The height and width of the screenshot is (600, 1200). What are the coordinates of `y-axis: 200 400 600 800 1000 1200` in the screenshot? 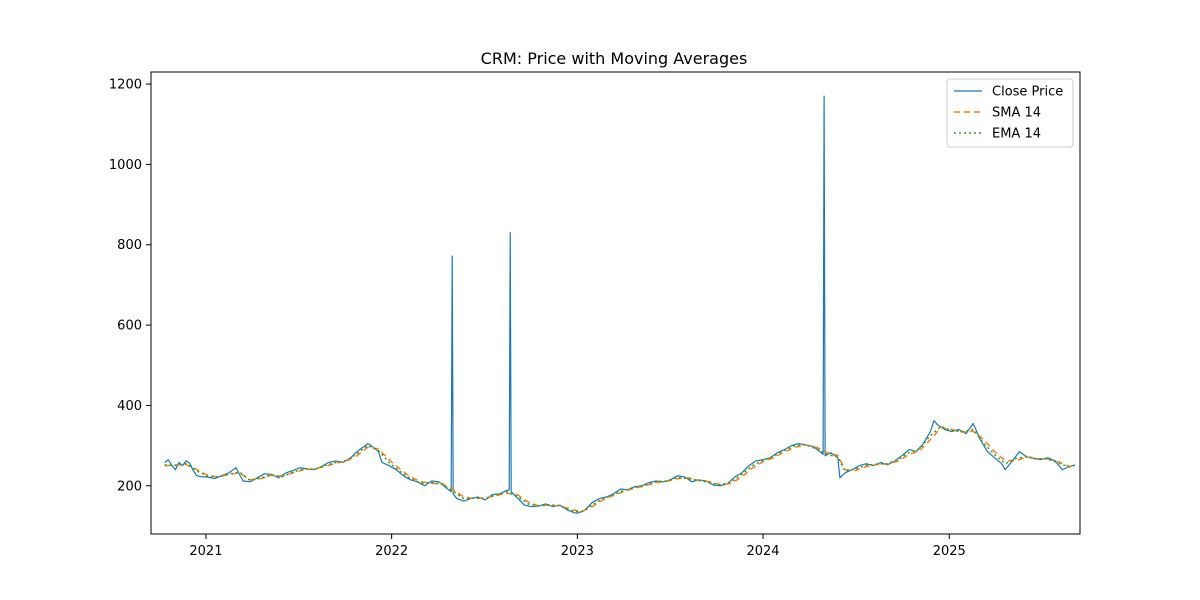 It's located at (130, 286).